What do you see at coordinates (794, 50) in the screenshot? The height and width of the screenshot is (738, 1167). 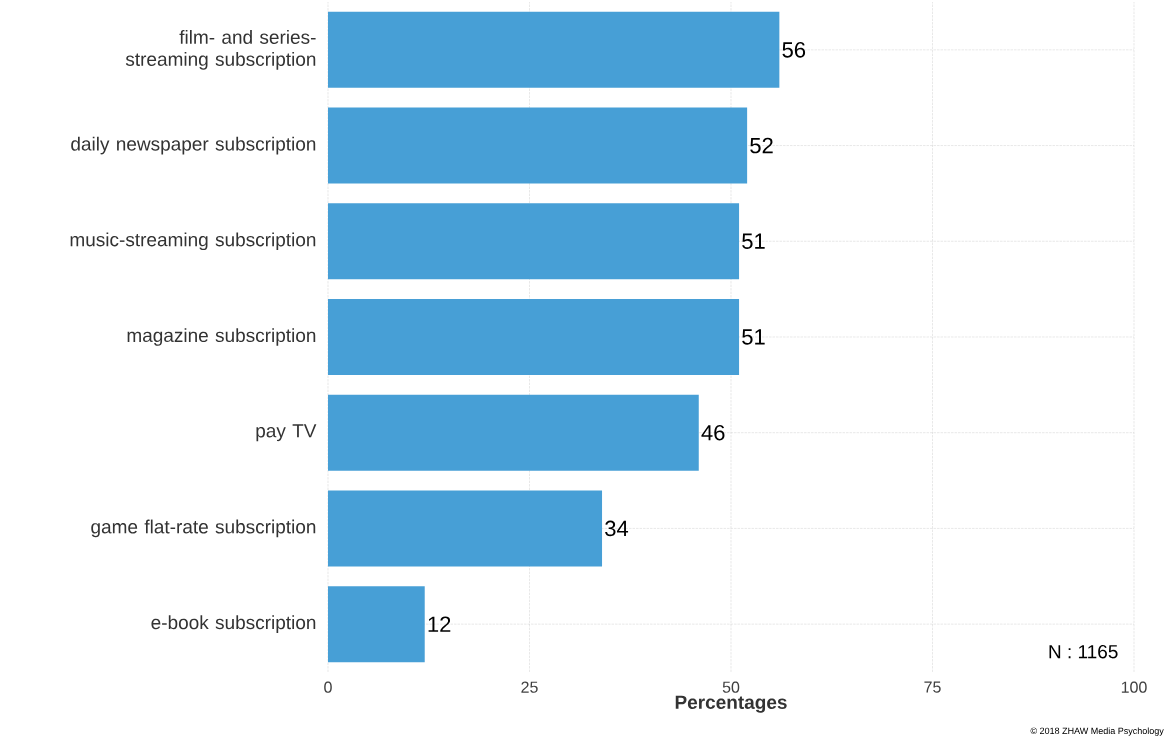 I see `data-label: 56` at bounding box center [794, 50].